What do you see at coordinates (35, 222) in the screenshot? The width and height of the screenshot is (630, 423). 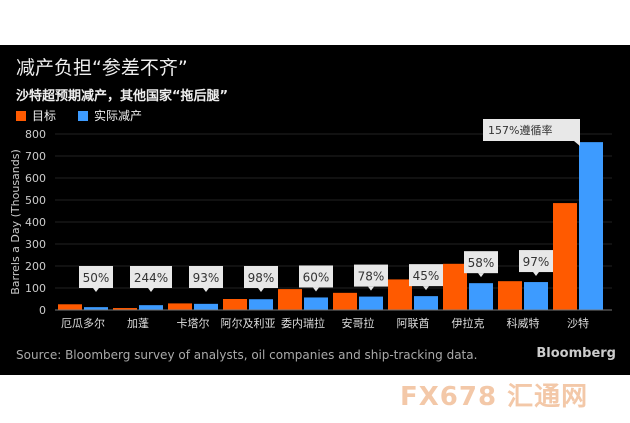 I see `y-tick-label: 400` at bounding box center [35, 222].